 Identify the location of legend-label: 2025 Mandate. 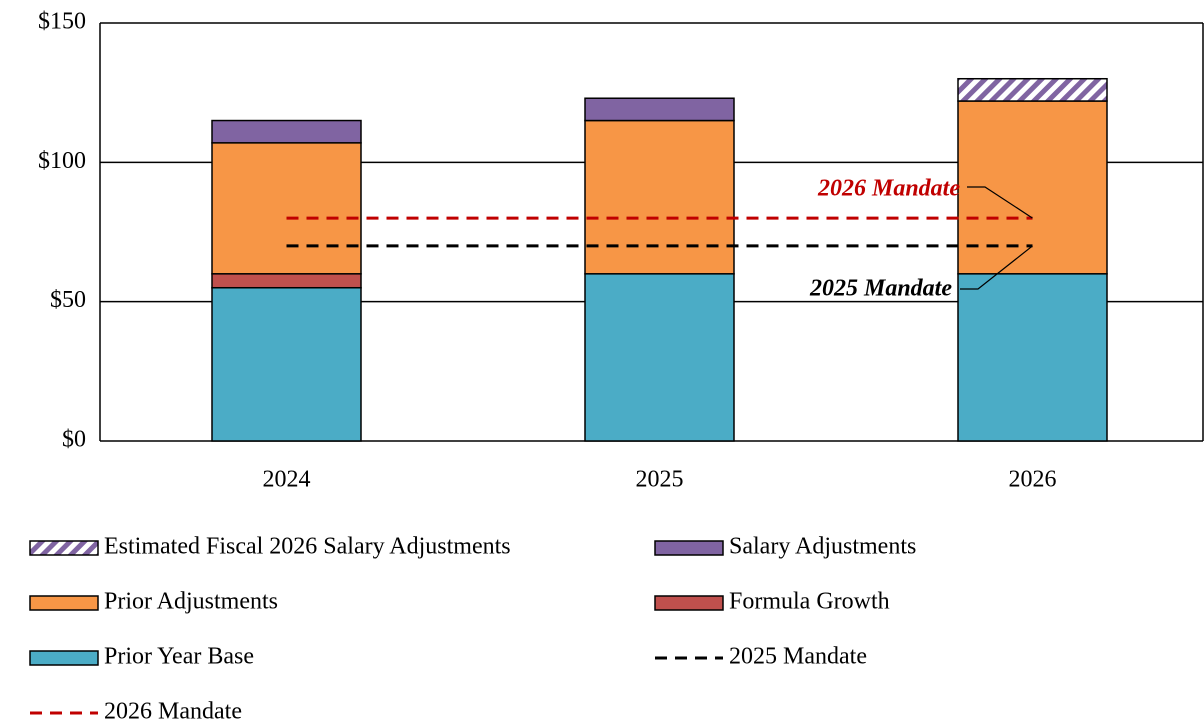
(798, 657).